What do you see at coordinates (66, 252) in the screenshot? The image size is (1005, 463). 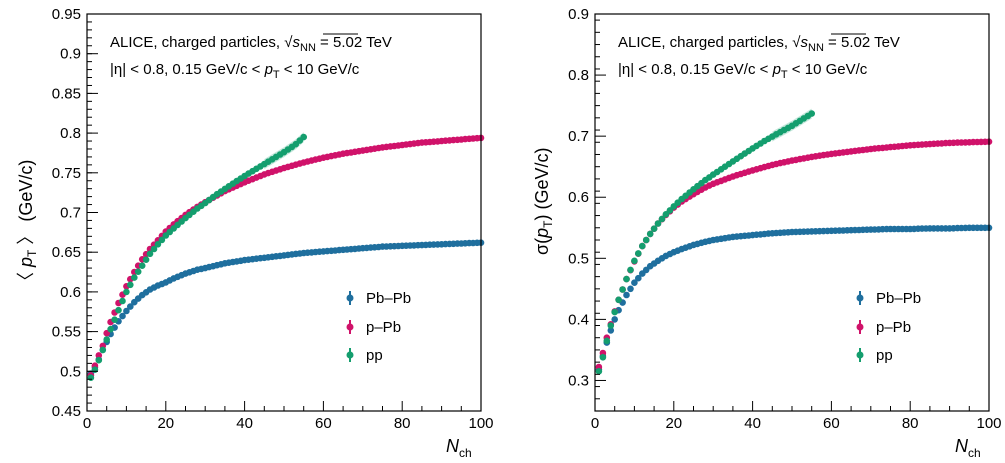 I see `y-tick-label: 0.65` at bounding box center [66, 252].